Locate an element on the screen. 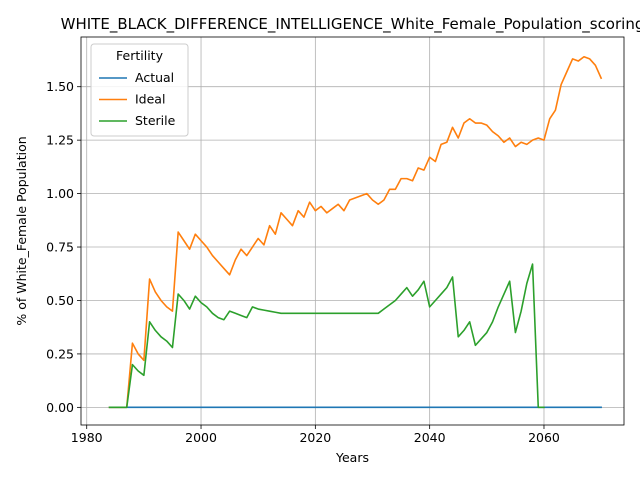 The image size is (640, 480). legend-label-sterile: Sterile is located at coordinates (155, 120).